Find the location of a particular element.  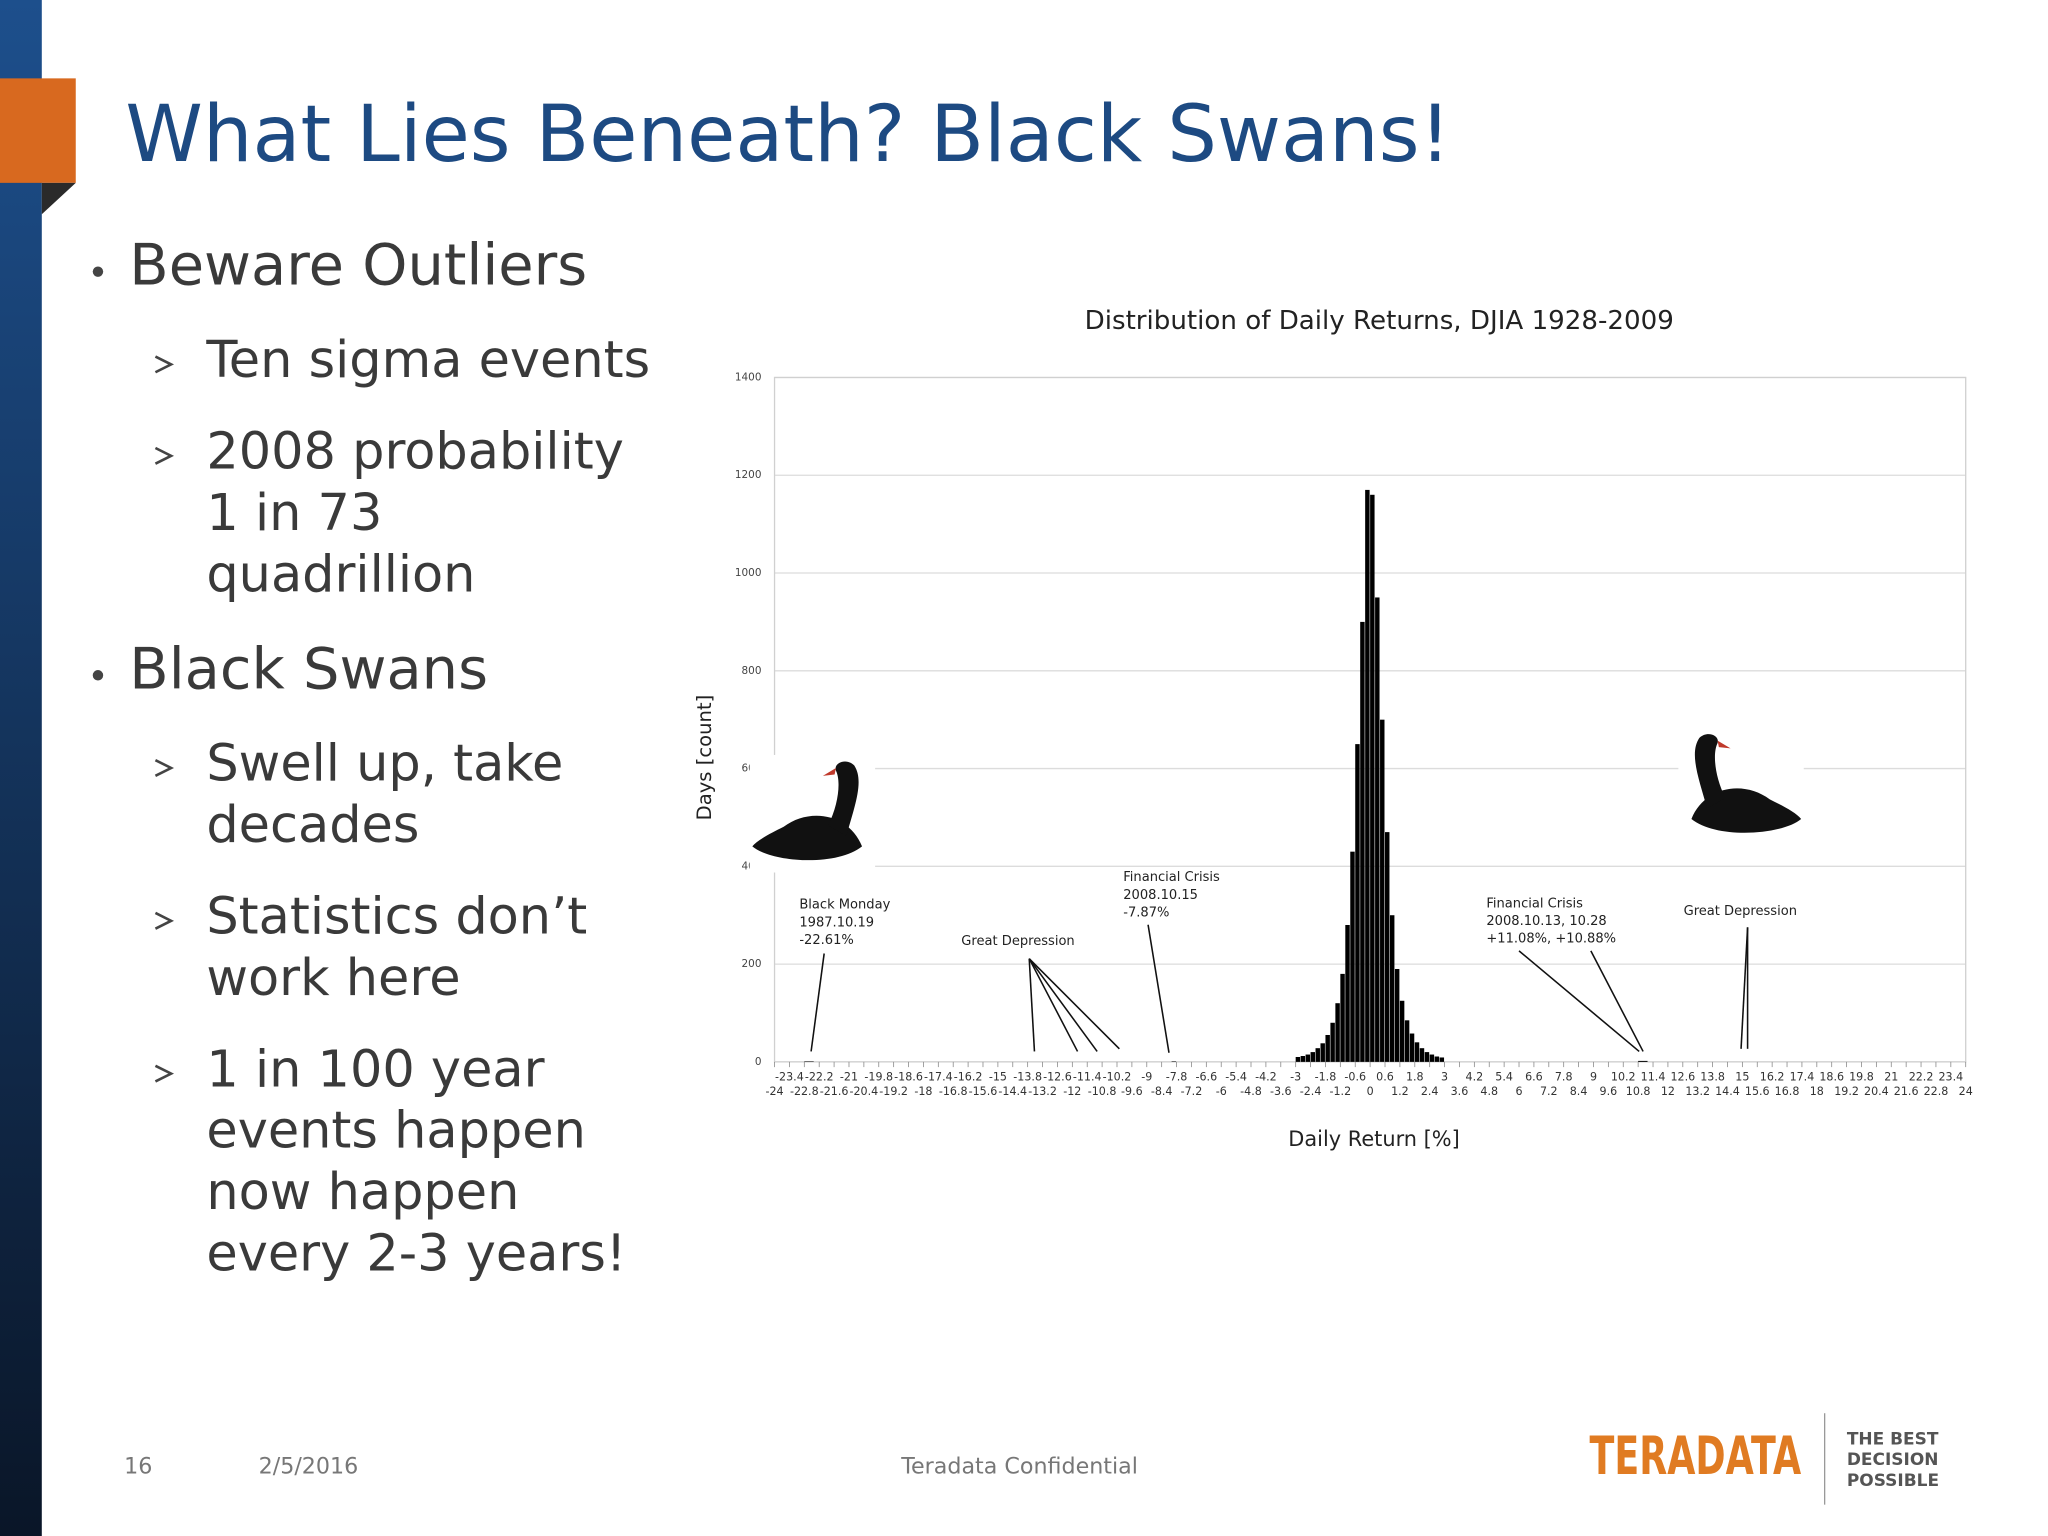

x-tick-label: -8.4 is located at coordinates (1162, 1091).